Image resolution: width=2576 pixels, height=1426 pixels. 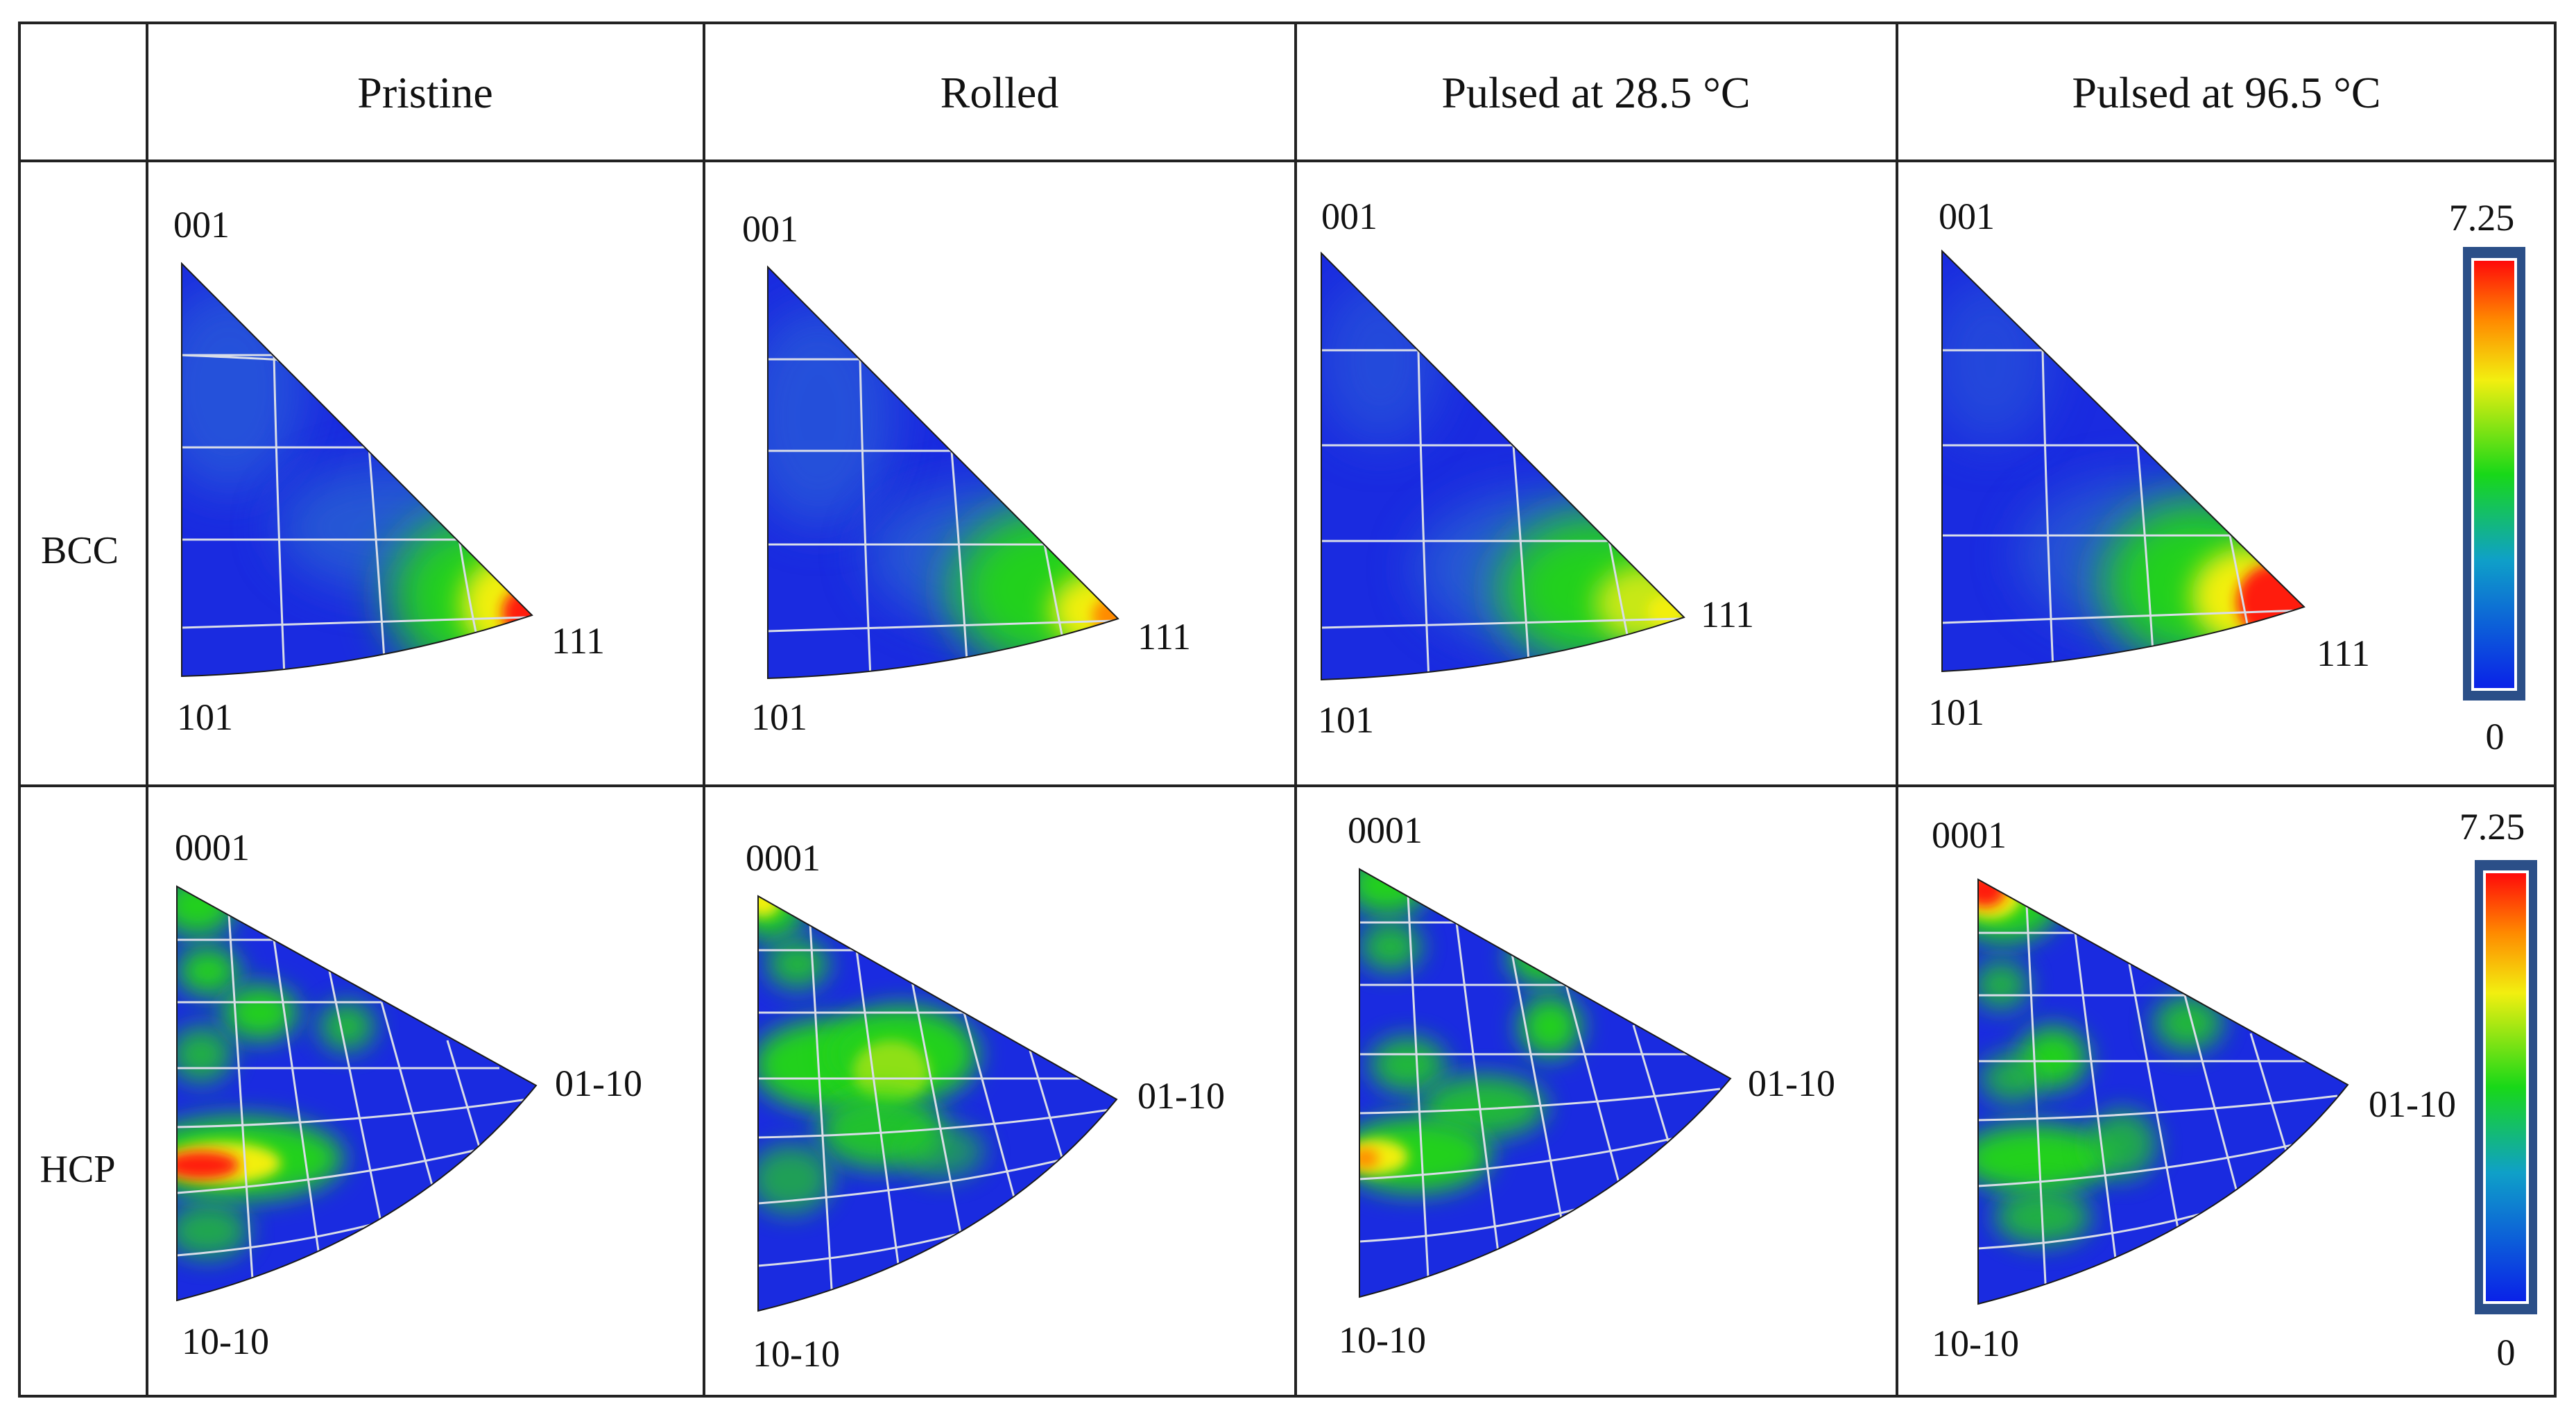 What do you see at coordinates (1595, 93) in the screenshot?
I see `column-header-pulsed-28: Pulsed at 28.5 °C` at bounding box center [1595, 93].